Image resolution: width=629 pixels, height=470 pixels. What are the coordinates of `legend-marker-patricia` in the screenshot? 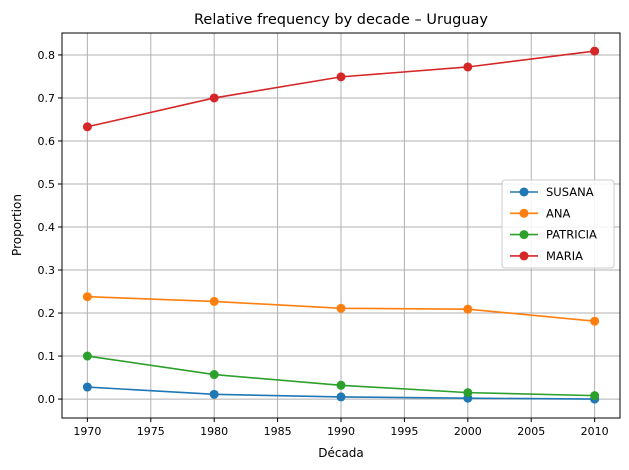 It's located at (524, 235).